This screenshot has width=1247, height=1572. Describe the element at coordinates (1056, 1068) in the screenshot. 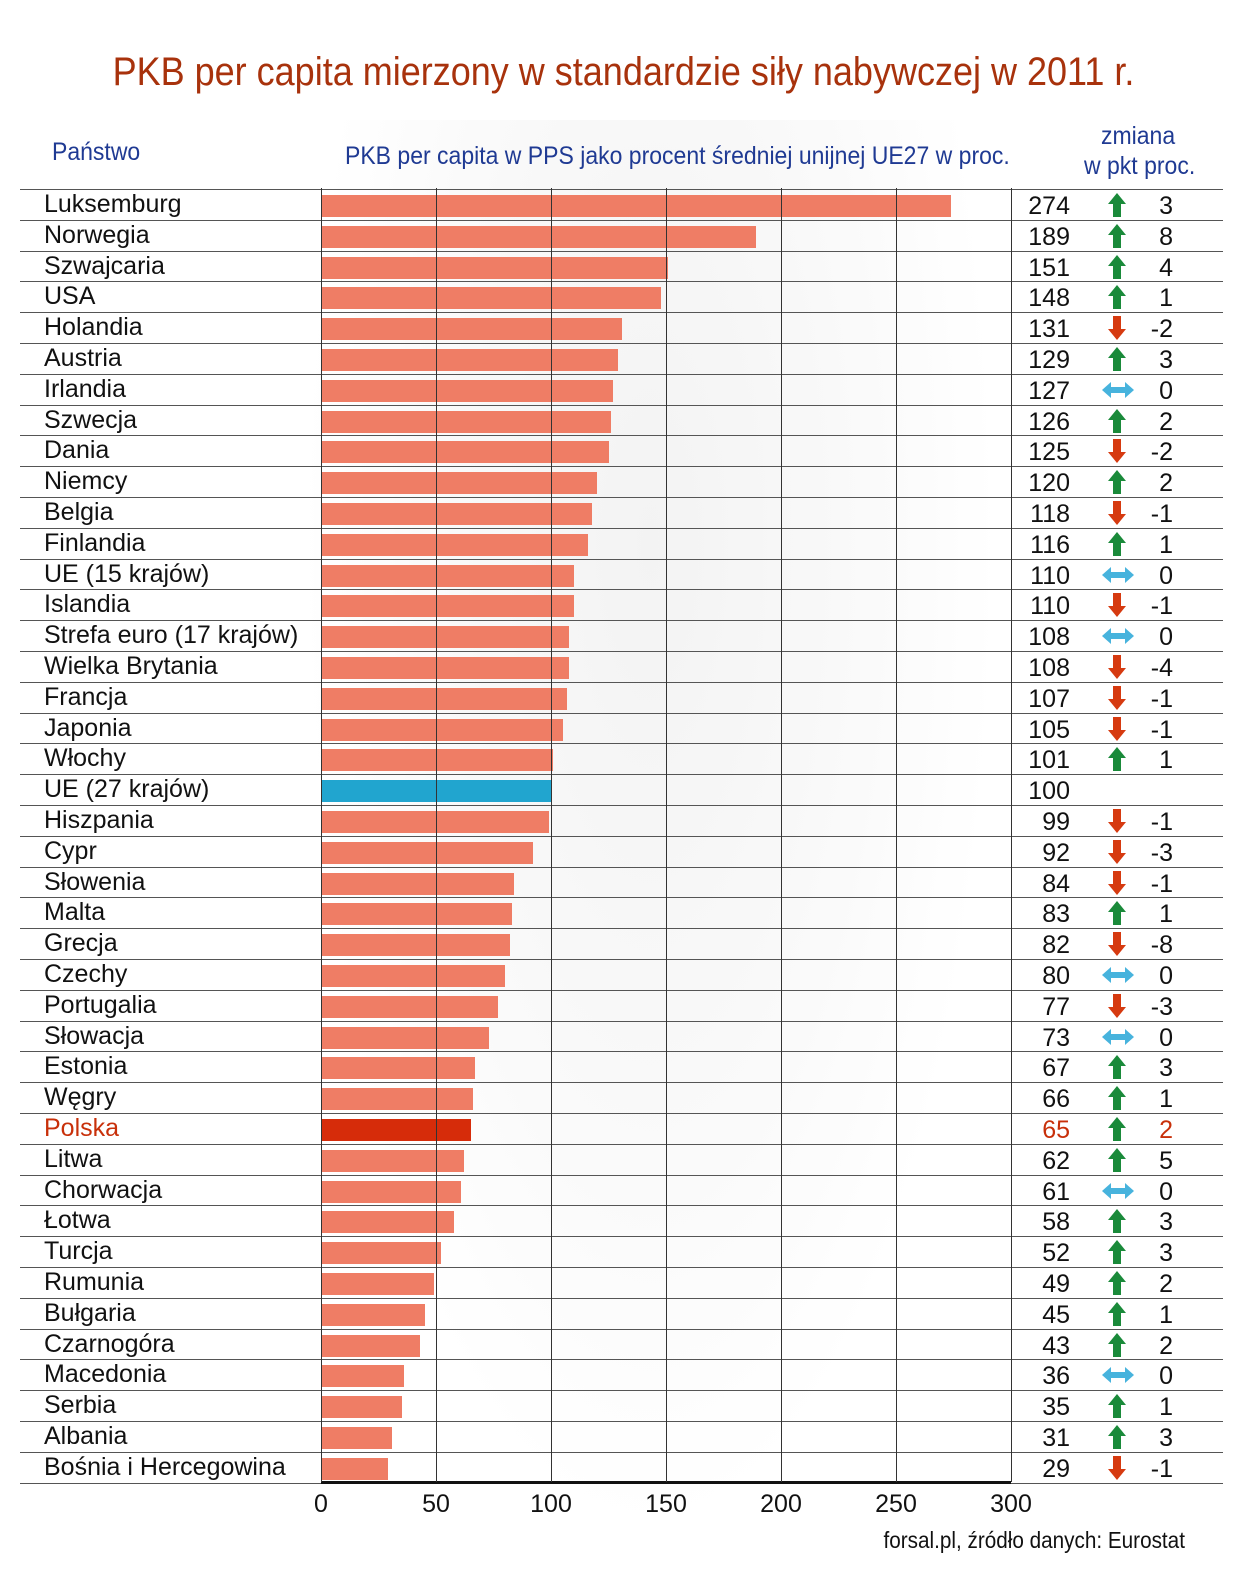

I see `value-label: 67` at that location.